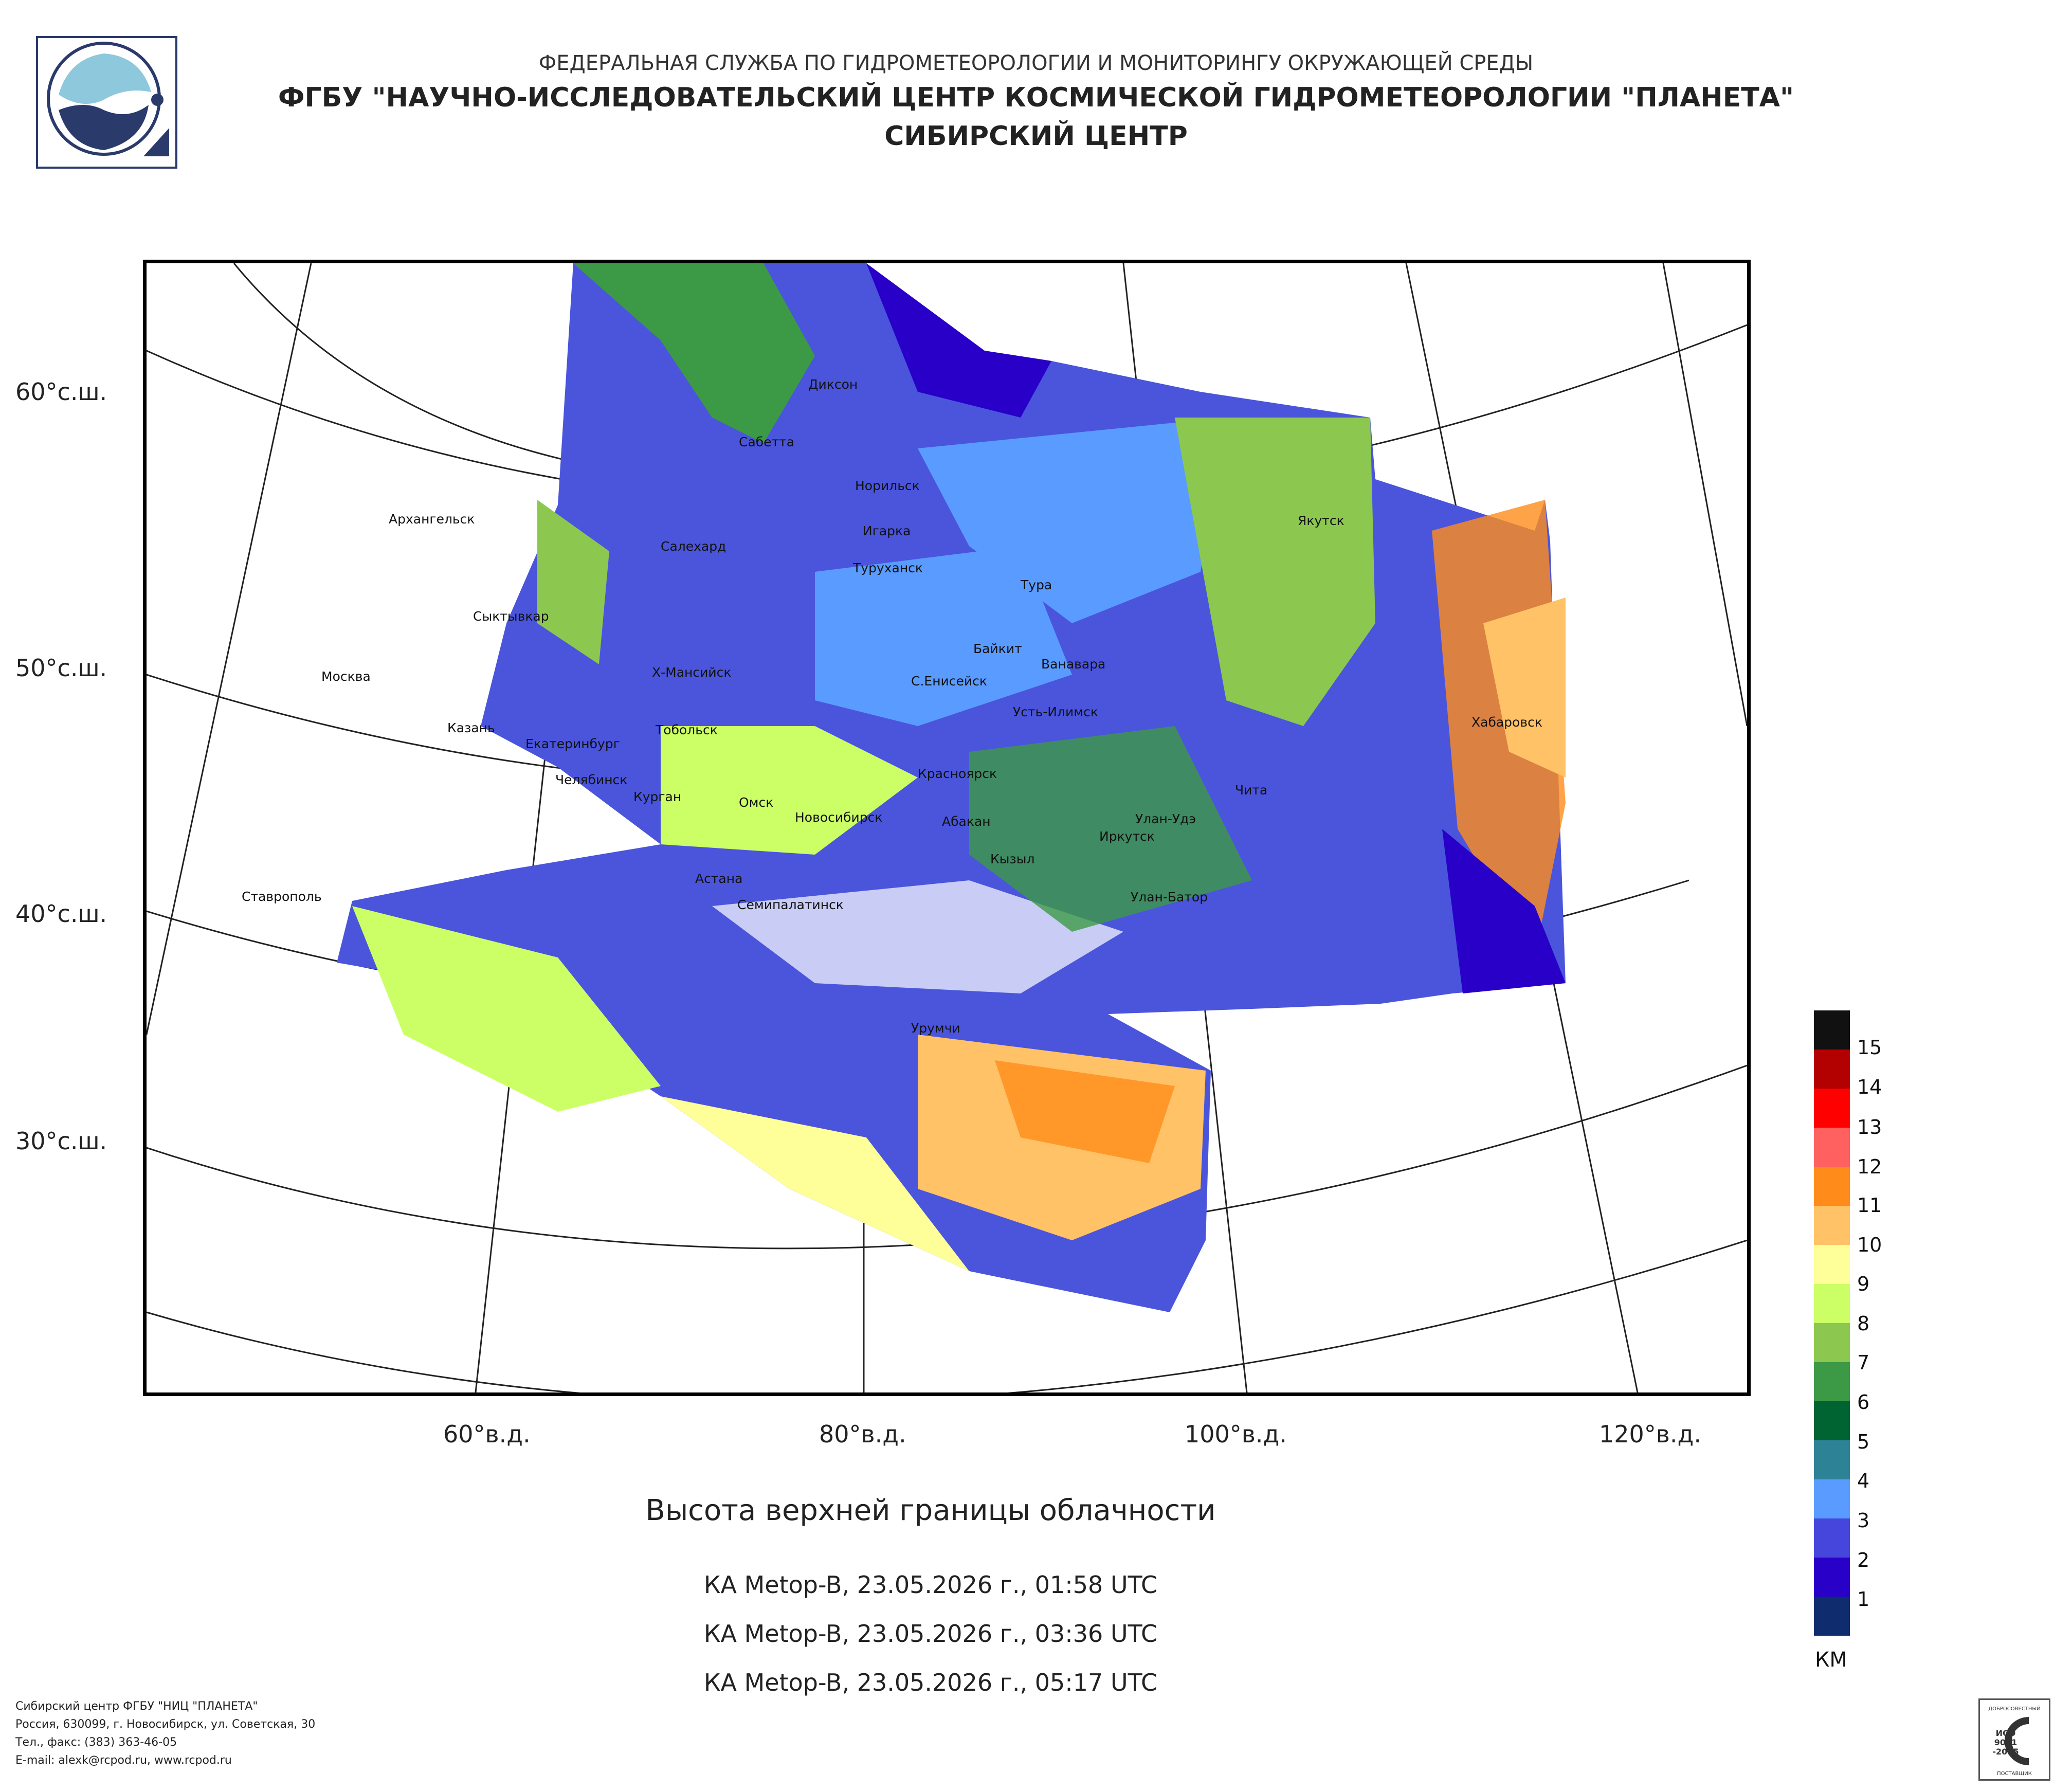 The width and height of the screenshot is (2072, 1791). What do you see at coordinates (1650, 1434) in the screenshot?
I see `lon-label-120: 120°в.д.` at bounding box center [1650, 1434].